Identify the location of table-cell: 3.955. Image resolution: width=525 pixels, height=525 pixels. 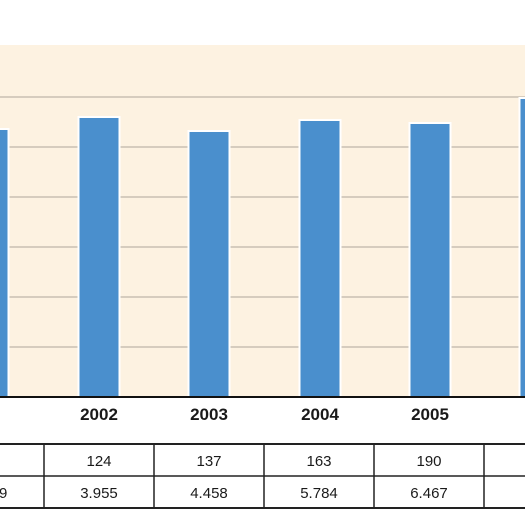
(99, 493).